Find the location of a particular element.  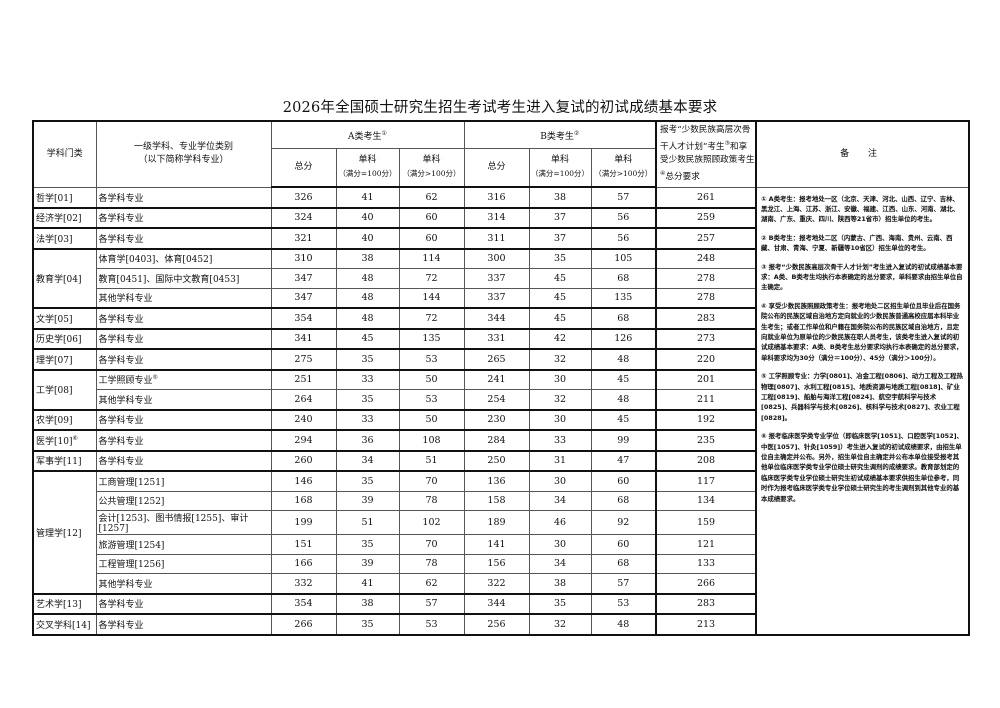

header-major: 一级学科、专业学位类别 （以下简称学科专业） is located at coordinates (183, 154).